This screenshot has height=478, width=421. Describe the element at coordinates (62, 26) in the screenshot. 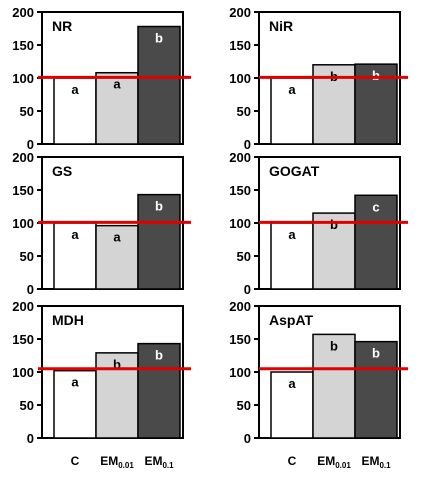

I see `panel-title: NR` at that location.